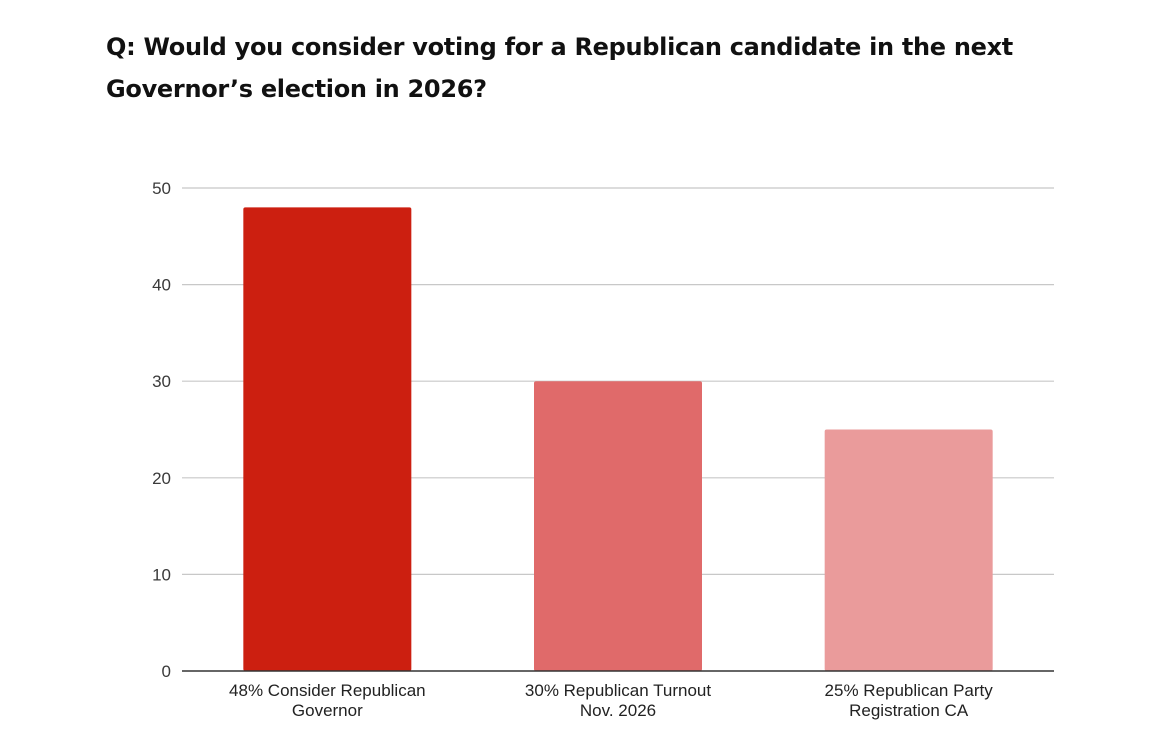 This screenshot has width=1169, height=752. I want to click on y-tick-label: 40, so click(161, 285).